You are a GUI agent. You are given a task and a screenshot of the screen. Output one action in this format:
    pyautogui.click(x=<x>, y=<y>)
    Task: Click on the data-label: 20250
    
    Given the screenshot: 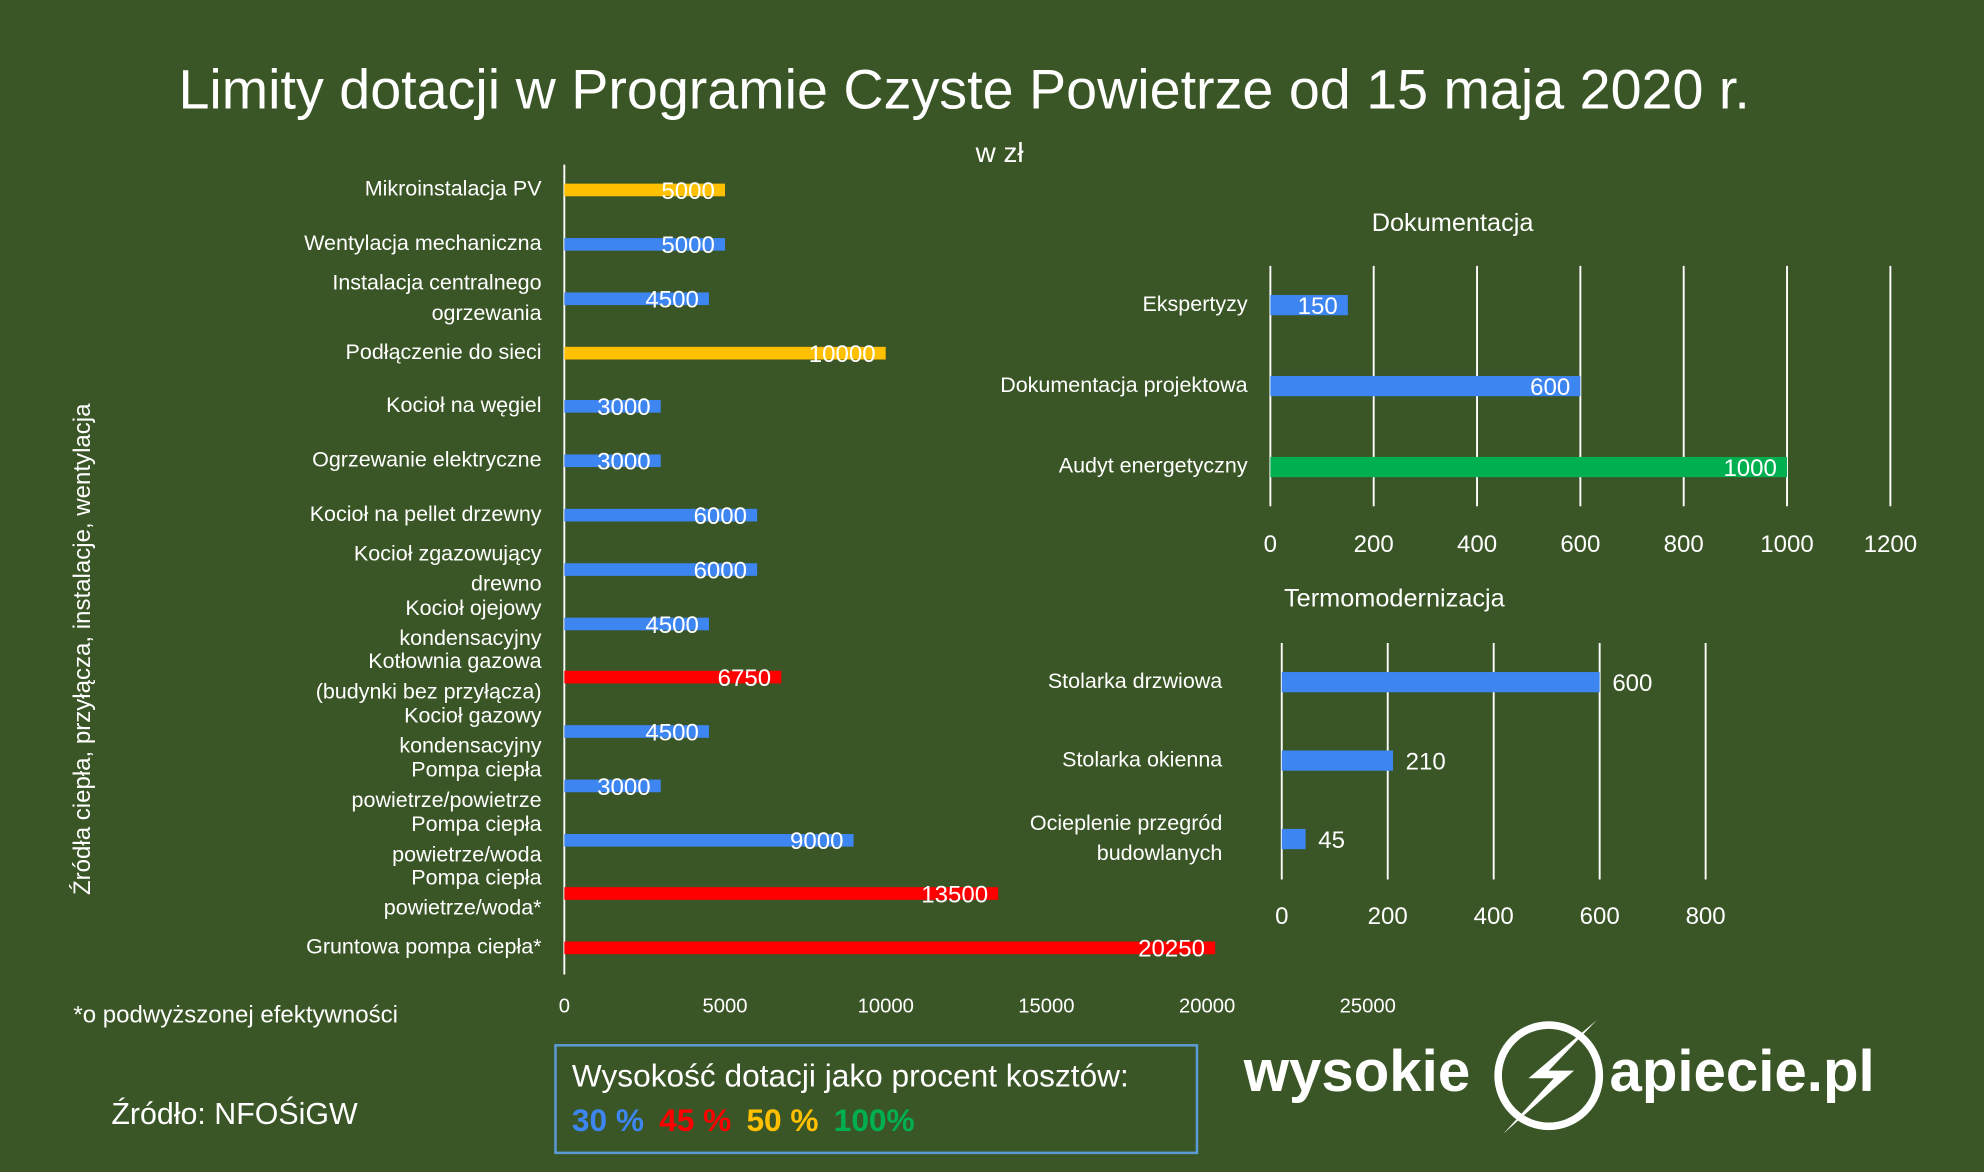 What is the action you would take?
    pyautogui.click(x=1171, y=949)
    